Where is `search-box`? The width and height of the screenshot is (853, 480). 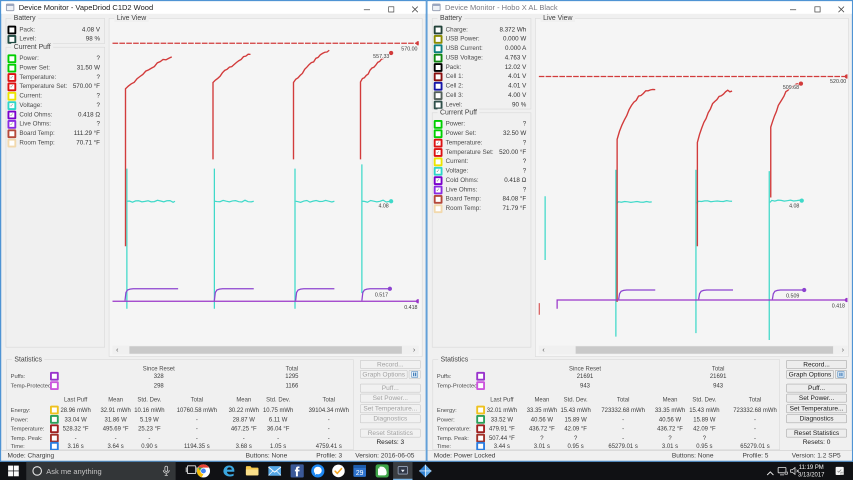
search-box is located at coordinates (101, 470).